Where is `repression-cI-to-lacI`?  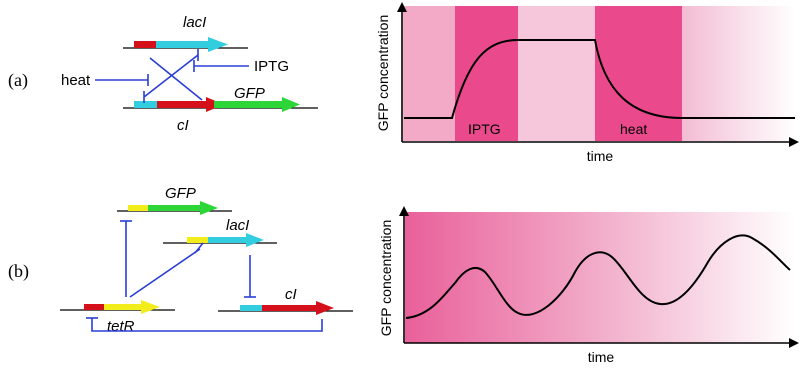 repression-cI-to-lacI is located at coordinates (171, 76).